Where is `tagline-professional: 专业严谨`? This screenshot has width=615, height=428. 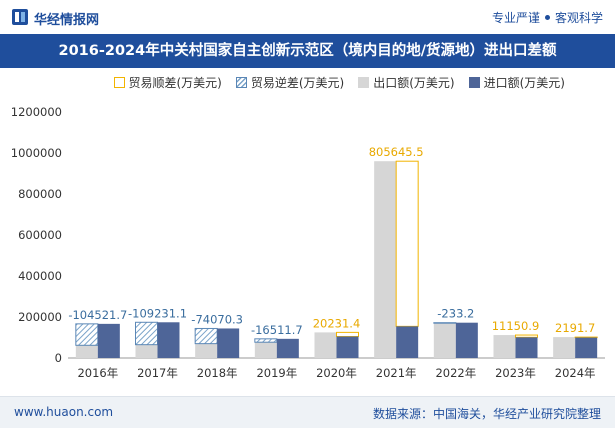
tagline-professional: 专业严谨 is located at coordinates (515, 18).